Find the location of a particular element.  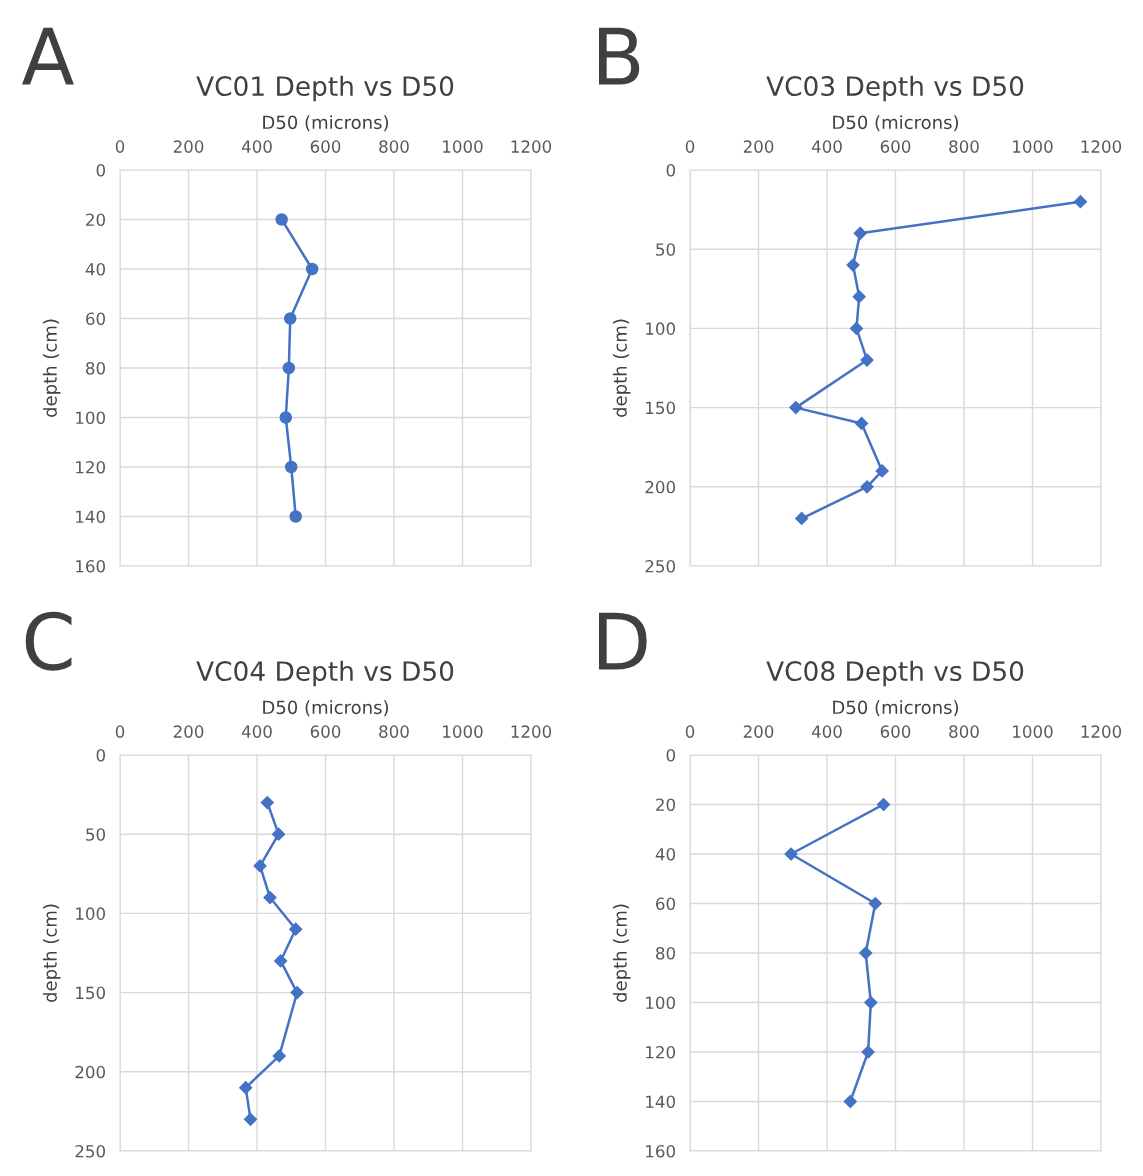

chart-title: VC08 Depth vs D50 is located at coordinates (895, 673).